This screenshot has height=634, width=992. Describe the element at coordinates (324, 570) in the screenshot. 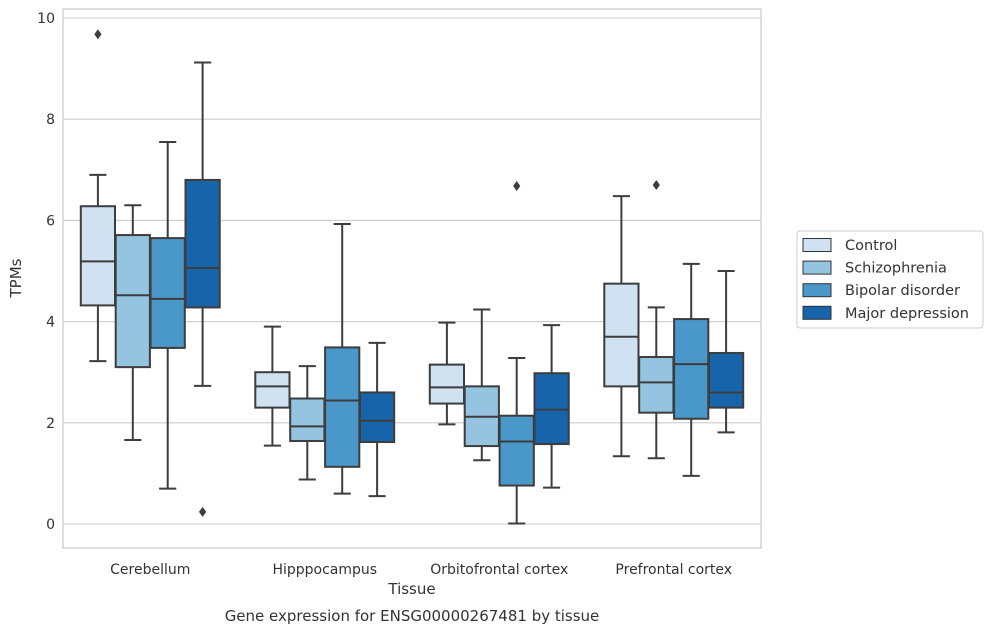

I see `x-tick-label: Hipppocampus` at that location.